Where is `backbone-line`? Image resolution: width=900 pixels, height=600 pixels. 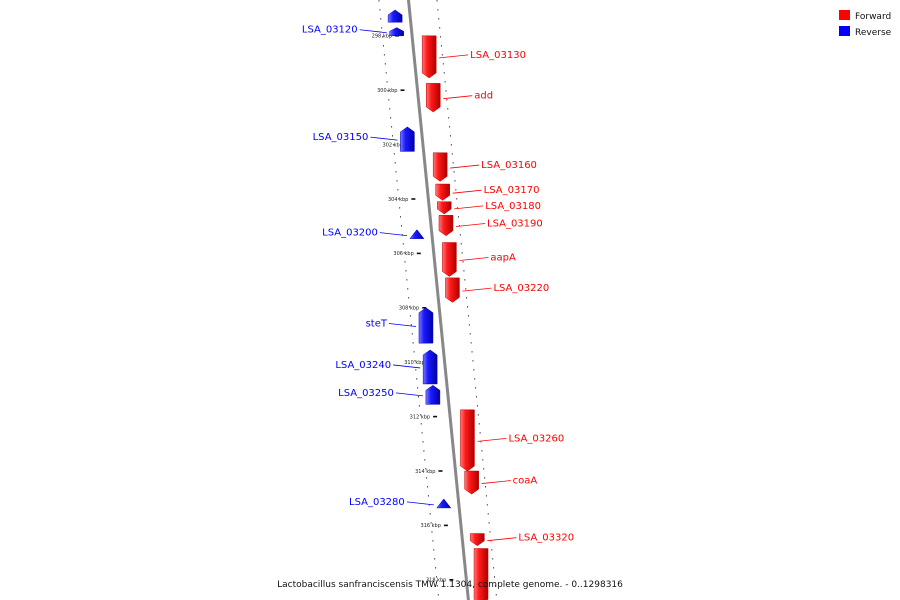
backbone-line is located at coordinates (438, 300).